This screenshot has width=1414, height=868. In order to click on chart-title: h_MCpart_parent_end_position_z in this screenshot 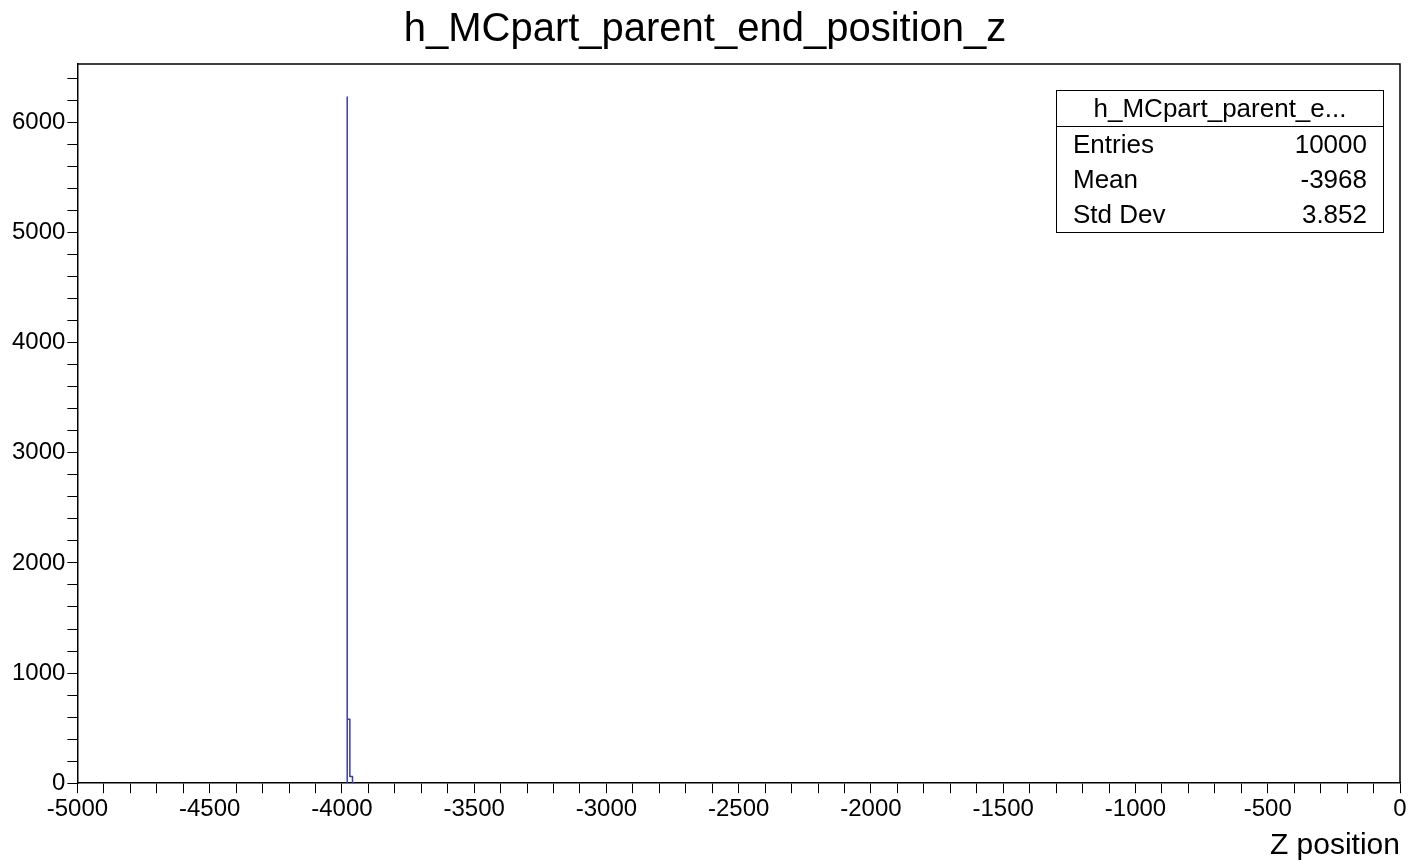, I will do `click(705, 27)`.